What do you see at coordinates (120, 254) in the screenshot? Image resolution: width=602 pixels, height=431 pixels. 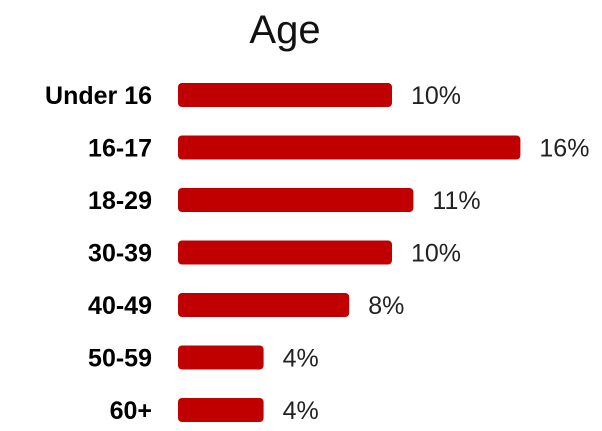 I see `category-label-30-39: 30-39` at bounding box center [120, 254].